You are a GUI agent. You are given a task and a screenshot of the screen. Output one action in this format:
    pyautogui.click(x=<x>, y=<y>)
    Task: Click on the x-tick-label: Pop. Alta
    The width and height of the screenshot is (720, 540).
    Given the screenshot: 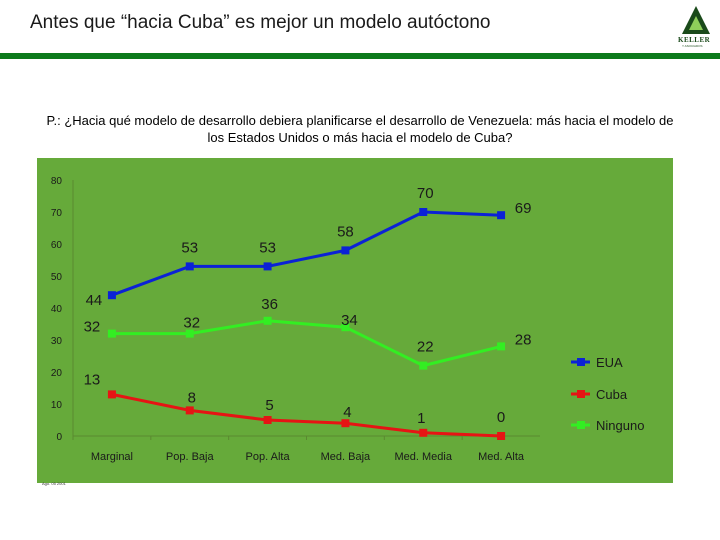 What is the action you would take?
    pyautogui.click(x=268, y=457)
    